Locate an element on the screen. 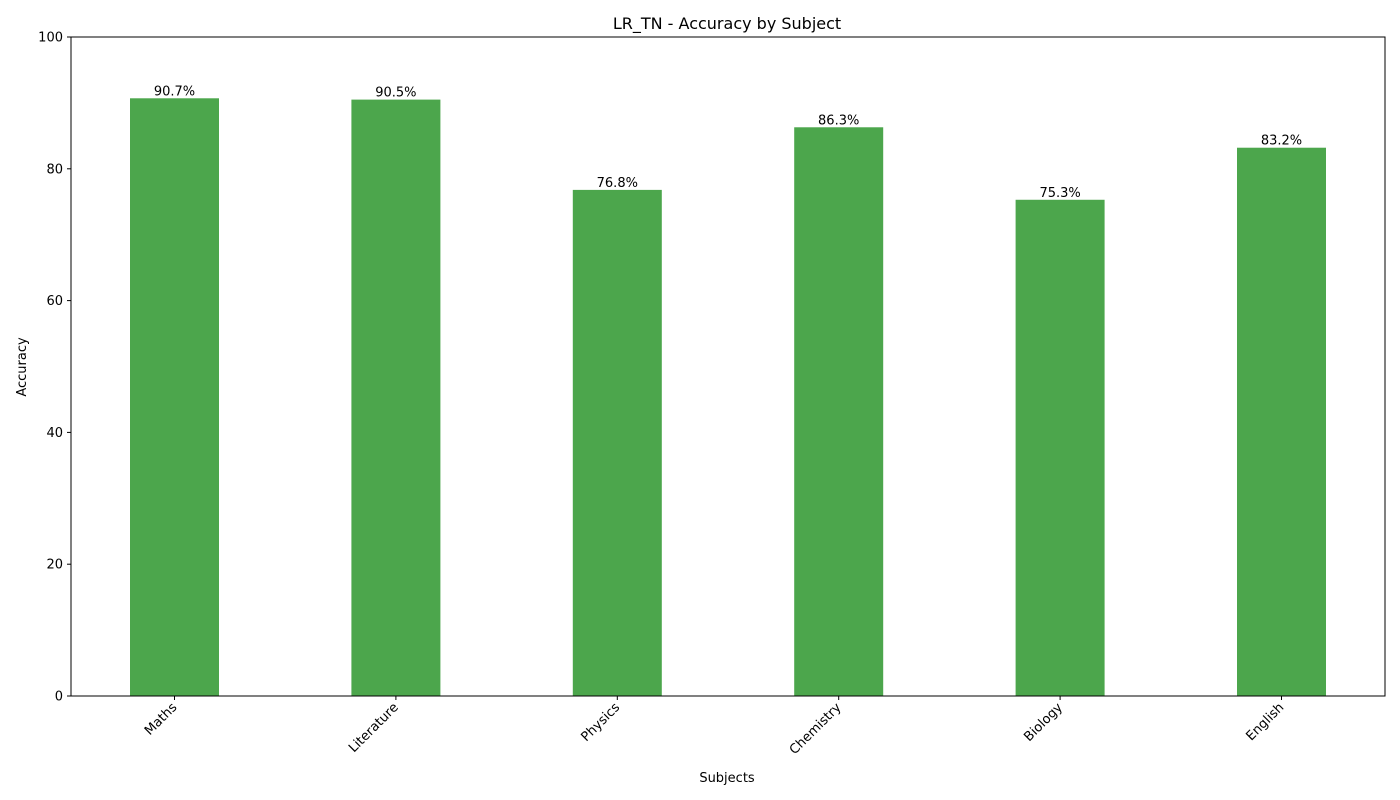  y-tick-label: 20 is located at coordinates (54, 565).